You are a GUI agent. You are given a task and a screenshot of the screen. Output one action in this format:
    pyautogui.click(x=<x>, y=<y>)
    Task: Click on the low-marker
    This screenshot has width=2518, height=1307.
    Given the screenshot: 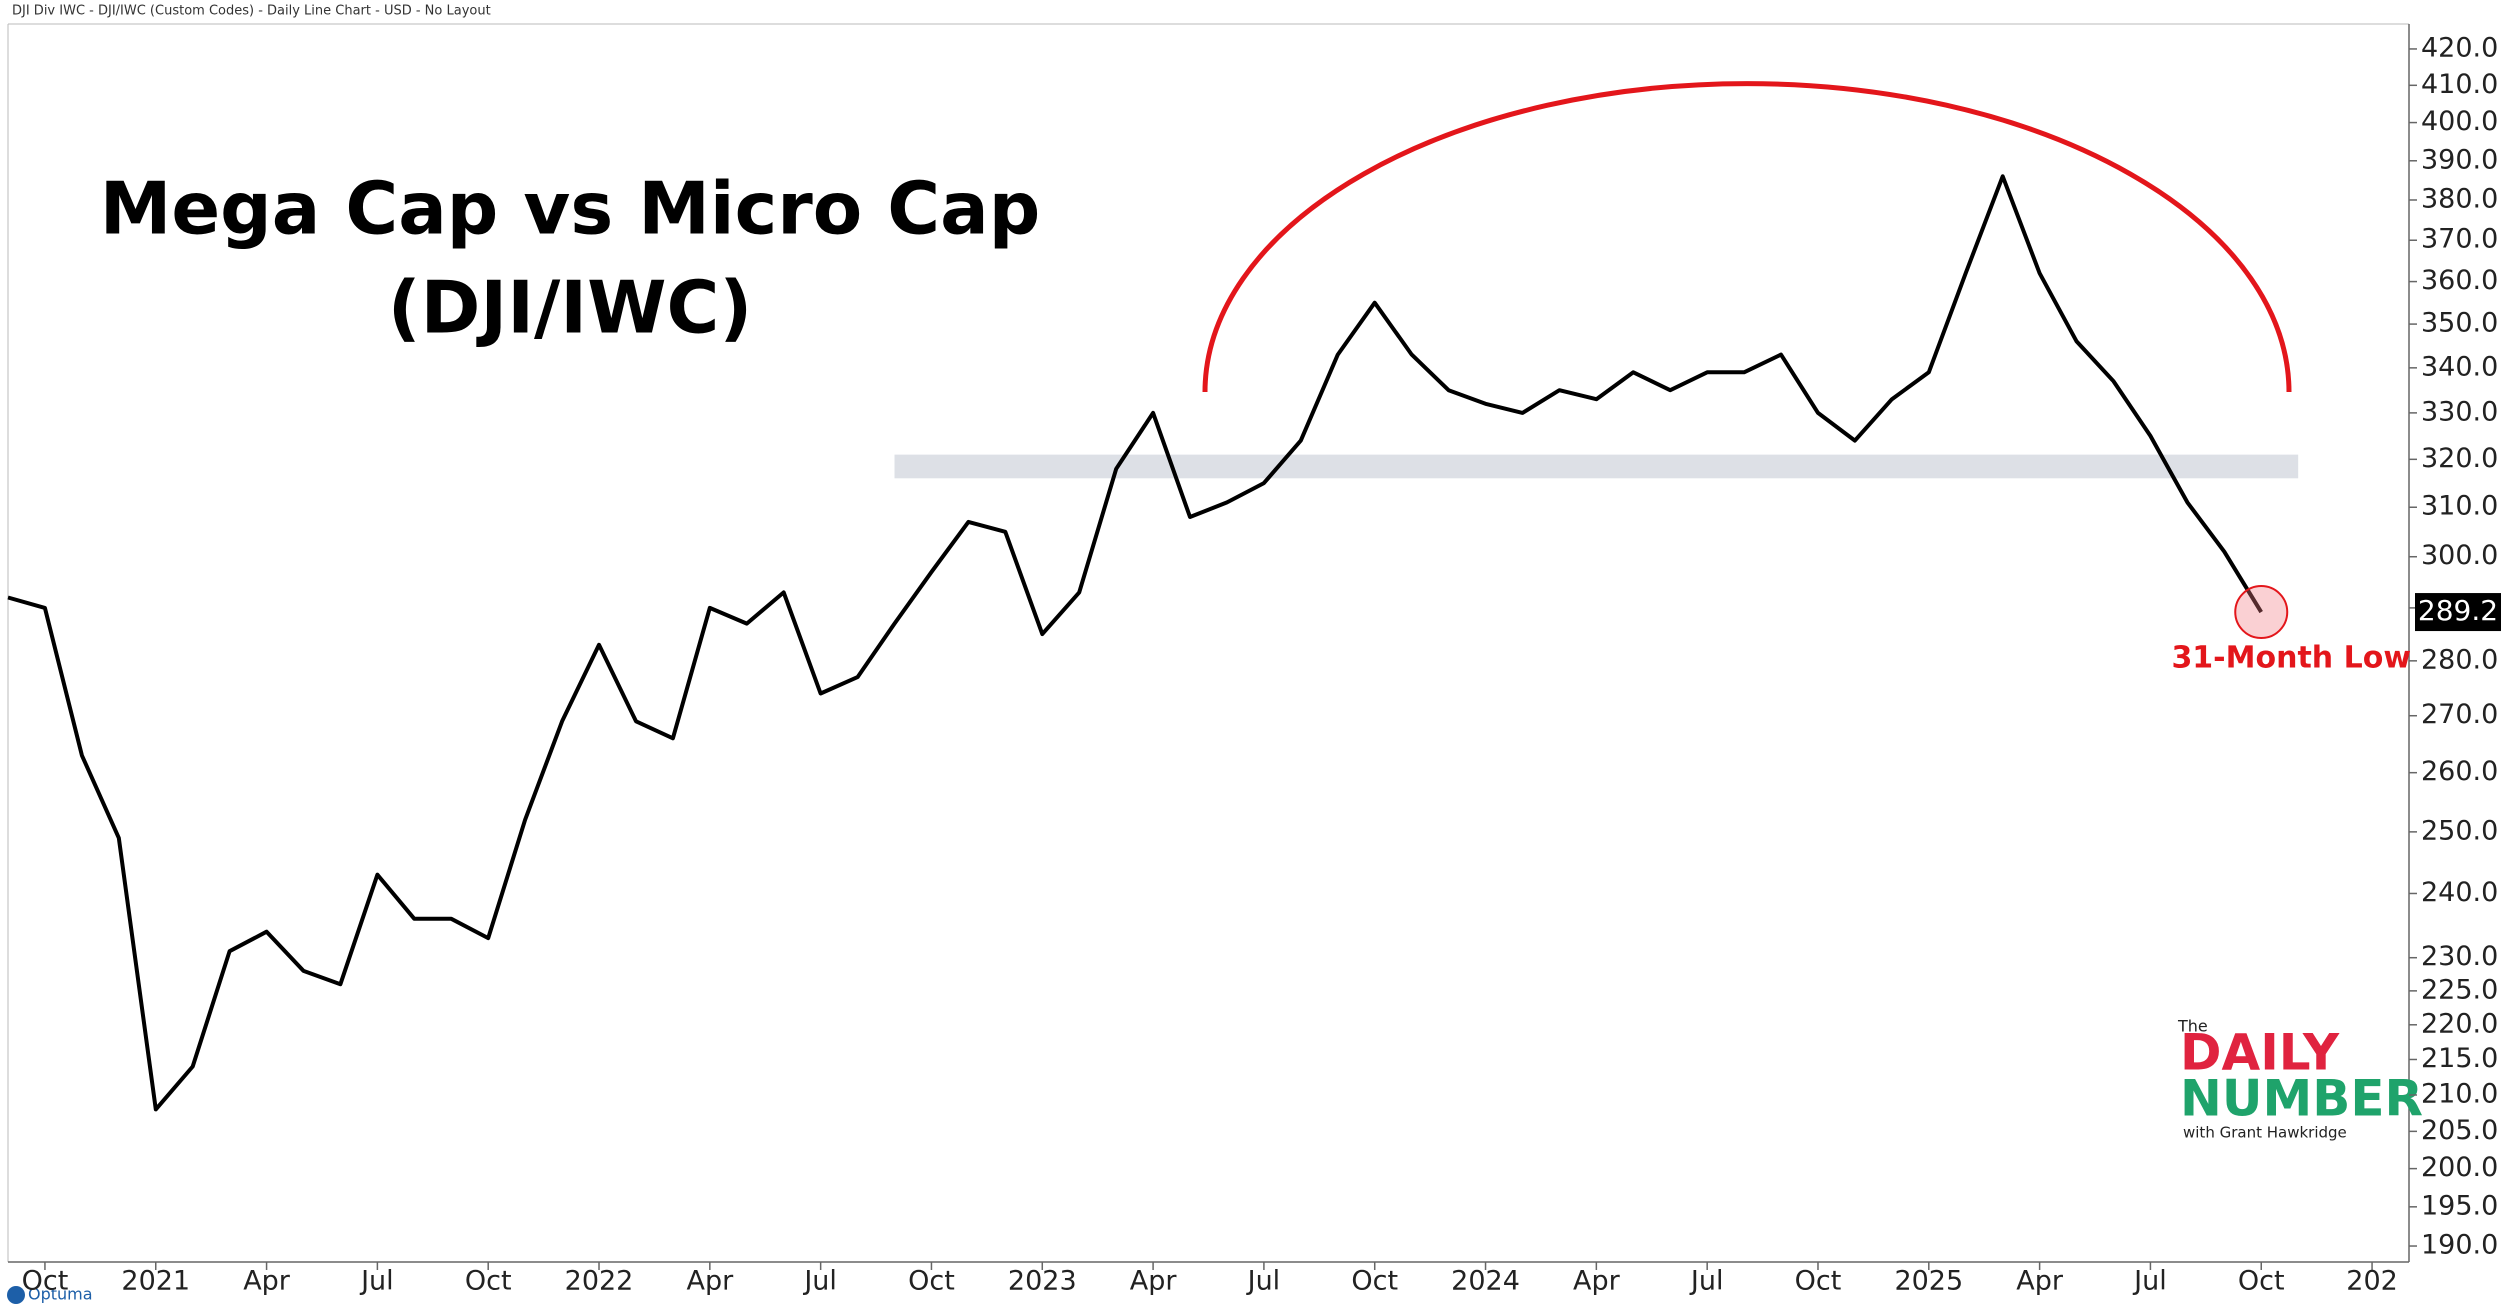 What is the action you would take?
    pyautogui.click(x=2261, y=612)
    